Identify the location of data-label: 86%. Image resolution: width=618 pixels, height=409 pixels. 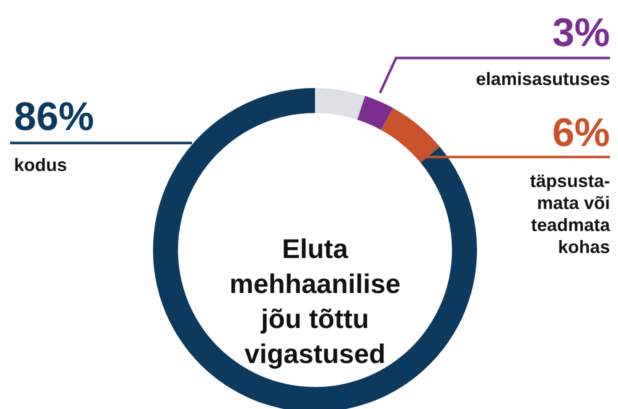
(54, 117).